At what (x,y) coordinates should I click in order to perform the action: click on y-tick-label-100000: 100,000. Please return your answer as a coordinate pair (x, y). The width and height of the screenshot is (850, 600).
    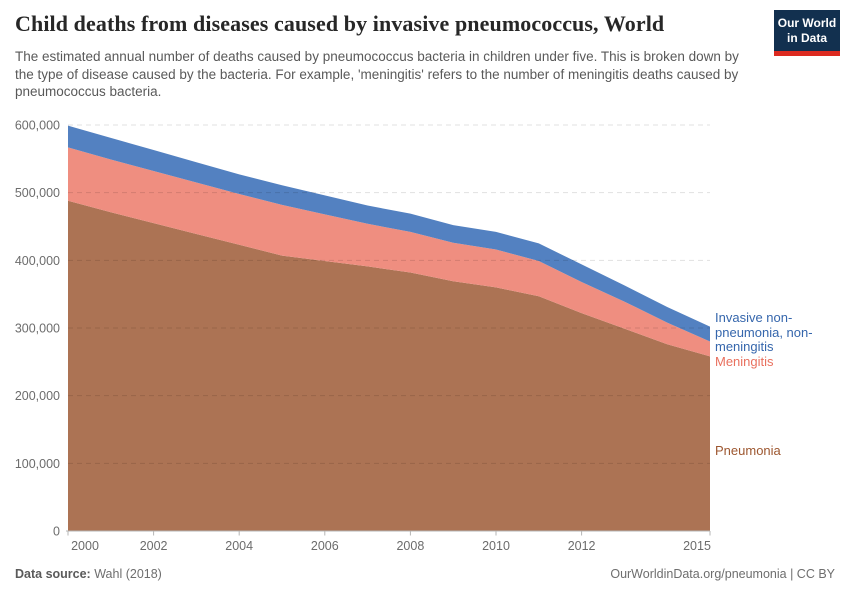
    Looking at the image, I should click on (37, 464).